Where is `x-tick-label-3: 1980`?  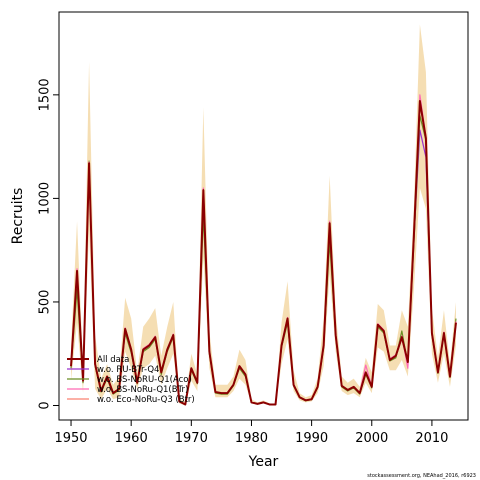 x-tick-label-3: 1980 is located at coordinates (251, 438).